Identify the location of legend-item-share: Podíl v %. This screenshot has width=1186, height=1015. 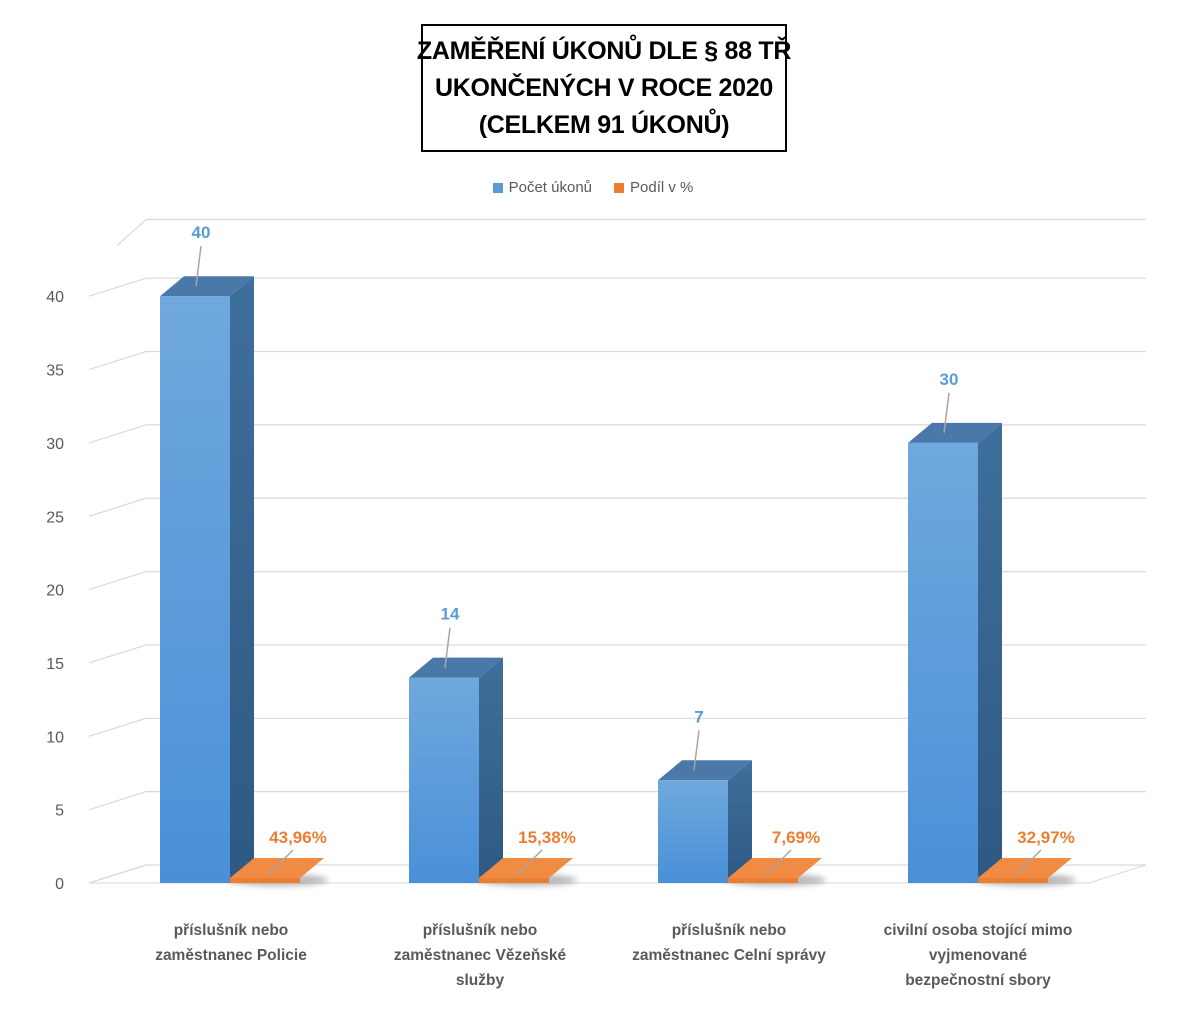
(653, 187).